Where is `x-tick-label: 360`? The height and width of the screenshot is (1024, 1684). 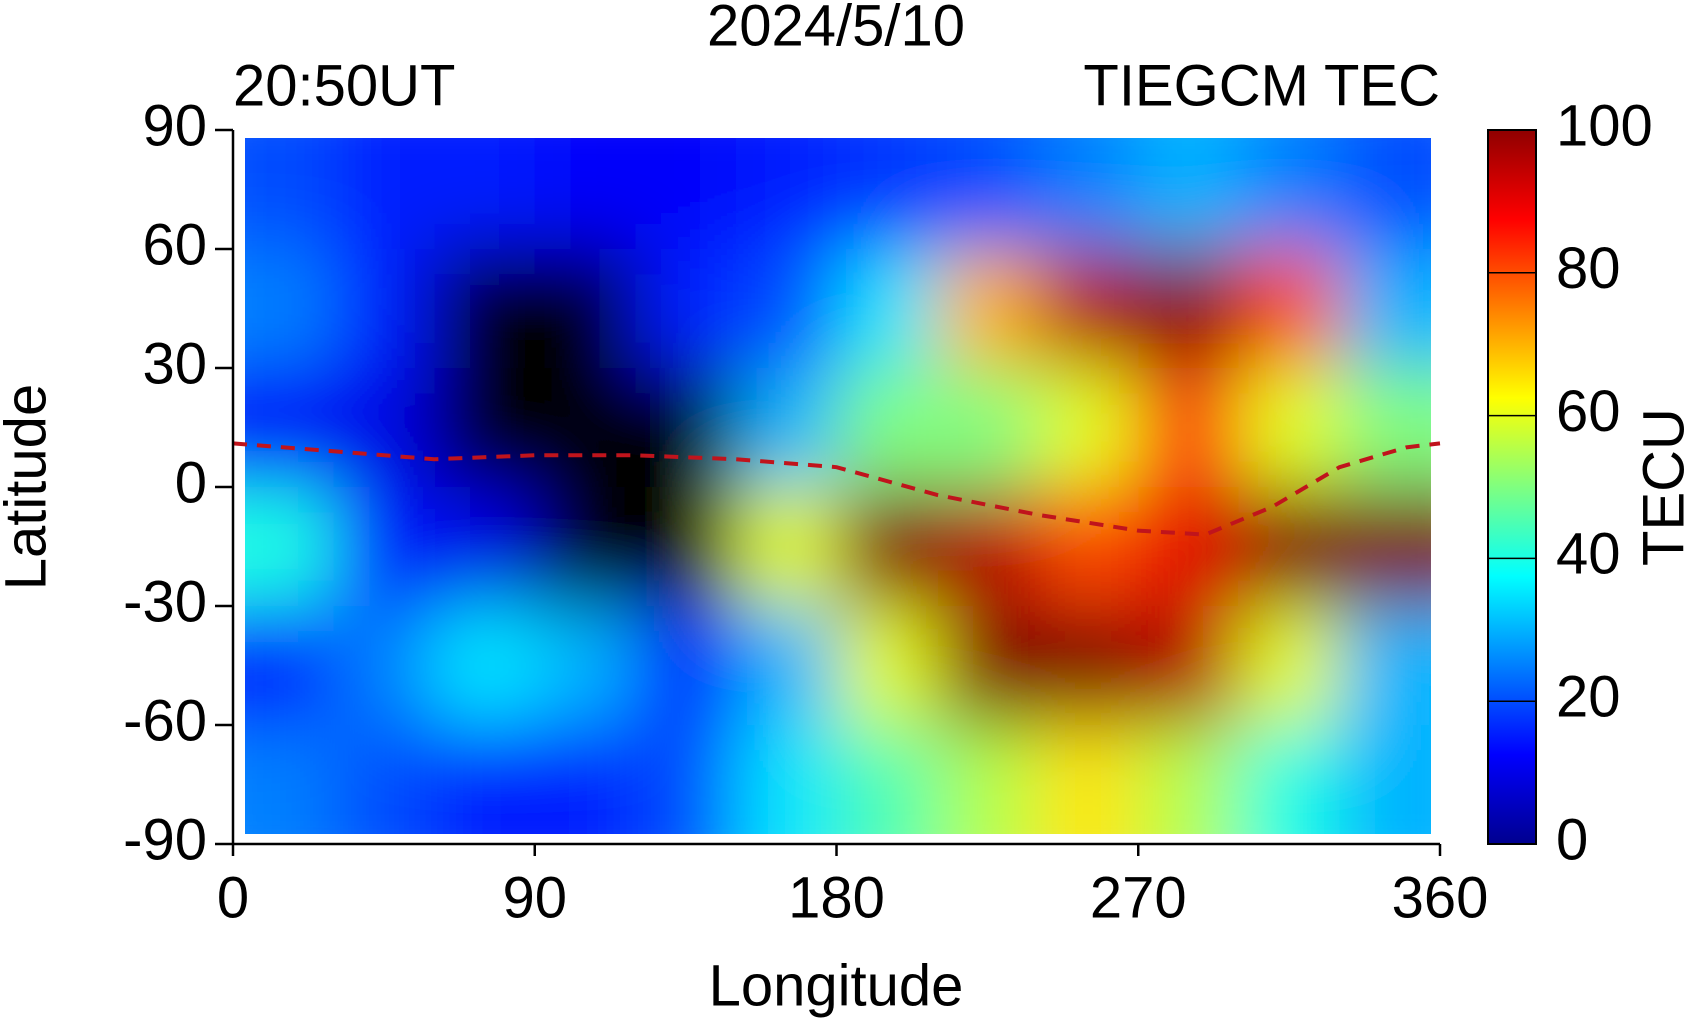 x-tick-label: 360 is located at coordinates (1440, 897).